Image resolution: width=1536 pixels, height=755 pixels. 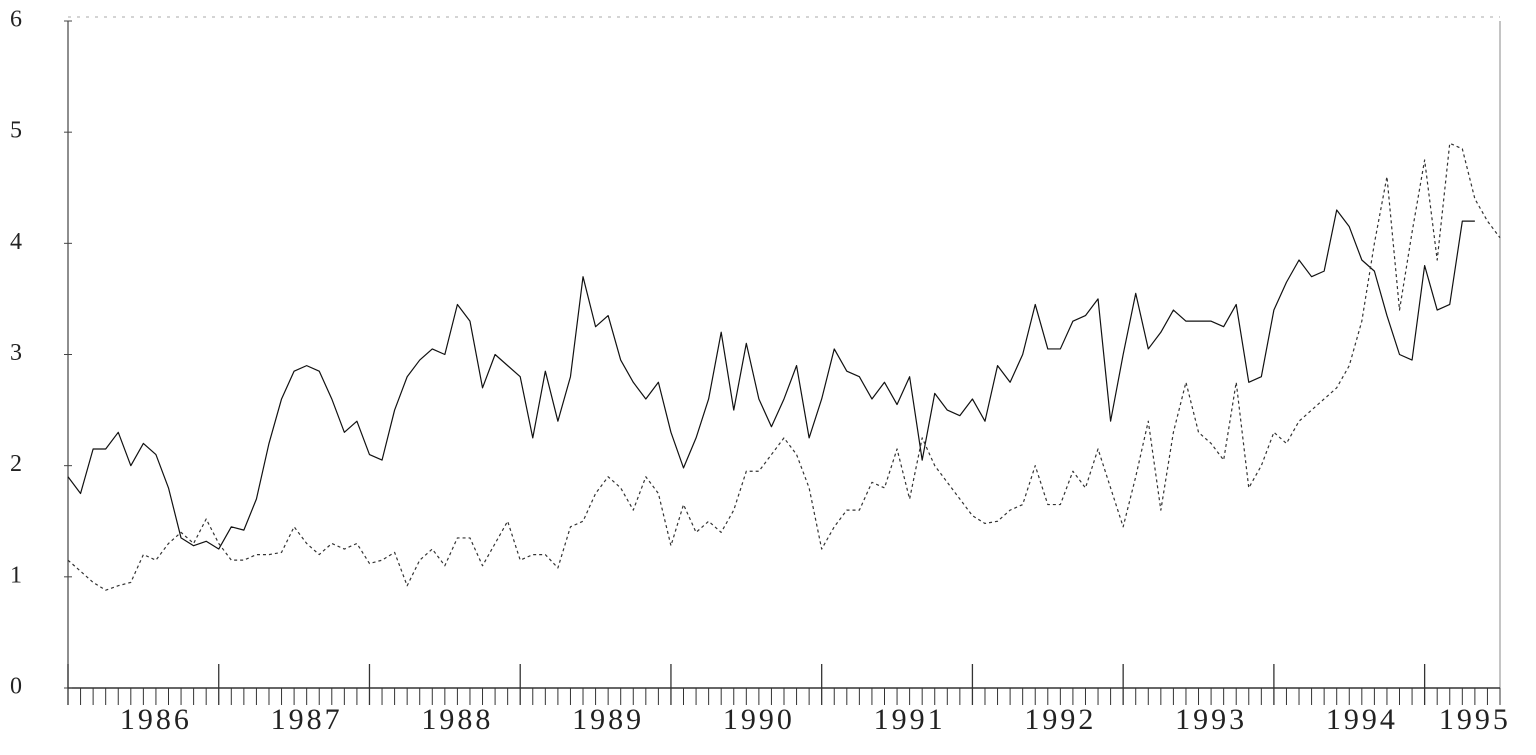 What do you see at coordinates (16, 575) in the screenshot?
I see `y-tick-label: 1` at bounding box center [16, 575].